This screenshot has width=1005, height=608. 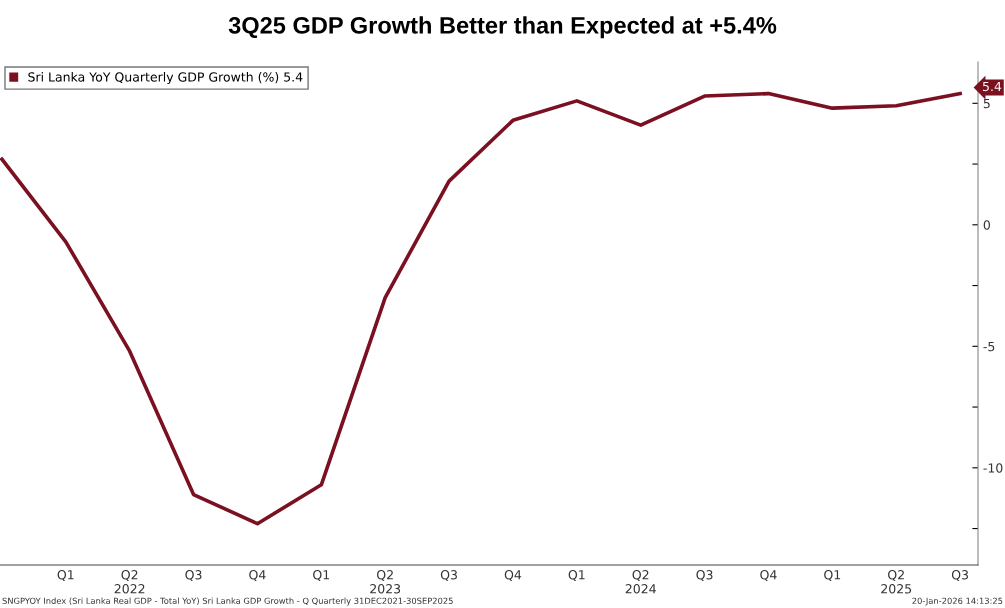 I want to click on y-tick-label: 0, so click(x=986, y=225).